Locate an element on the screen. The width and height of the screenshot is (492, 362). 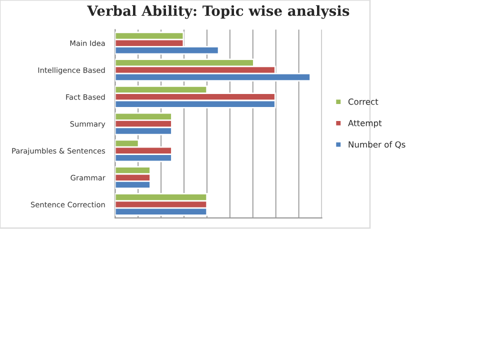
legend-label: Attempt is located at coordinates (365, 124).